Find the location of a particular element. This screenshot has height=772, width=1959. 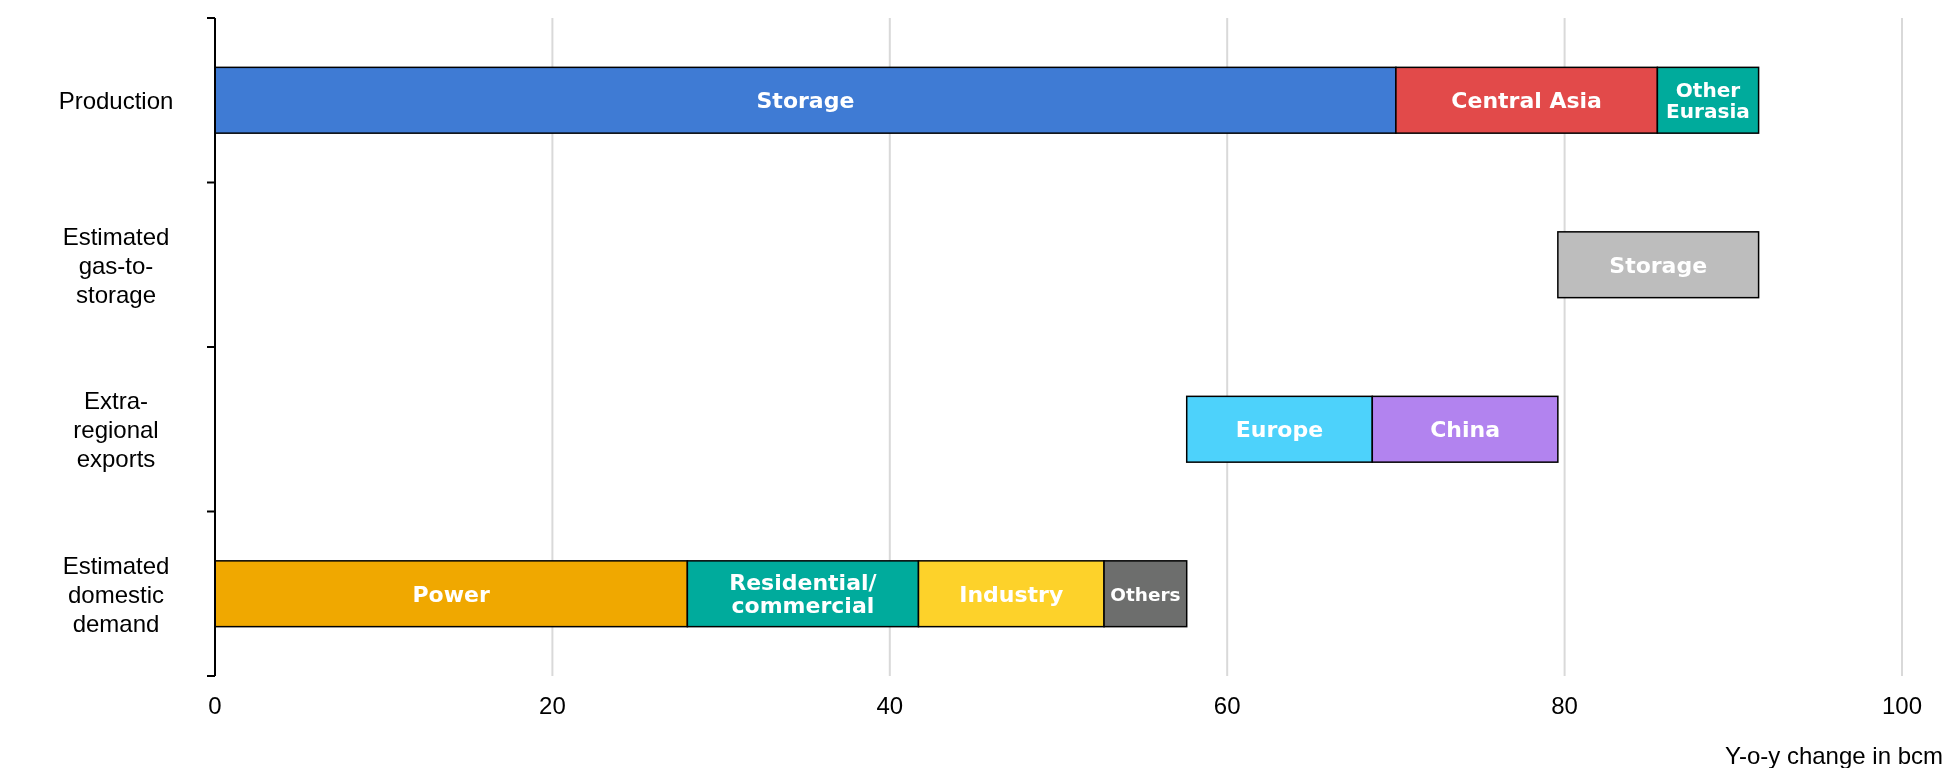

y-tick-label: Estimated gas-to-storage is located at coordinates (116, 265).